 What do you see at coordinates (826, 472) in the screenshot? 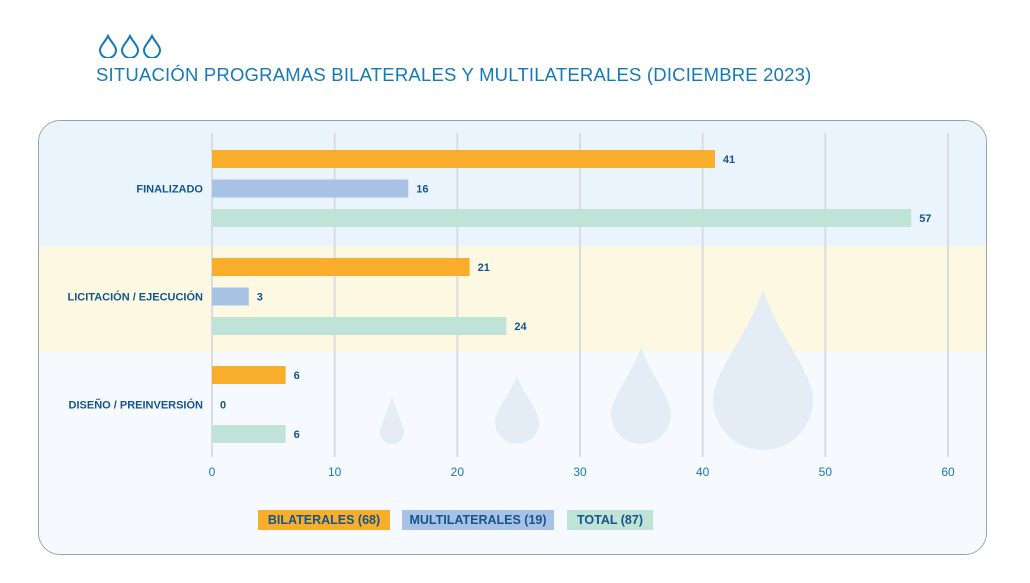
I see `x-tick-label: 50` at bounding box center [826, 472].